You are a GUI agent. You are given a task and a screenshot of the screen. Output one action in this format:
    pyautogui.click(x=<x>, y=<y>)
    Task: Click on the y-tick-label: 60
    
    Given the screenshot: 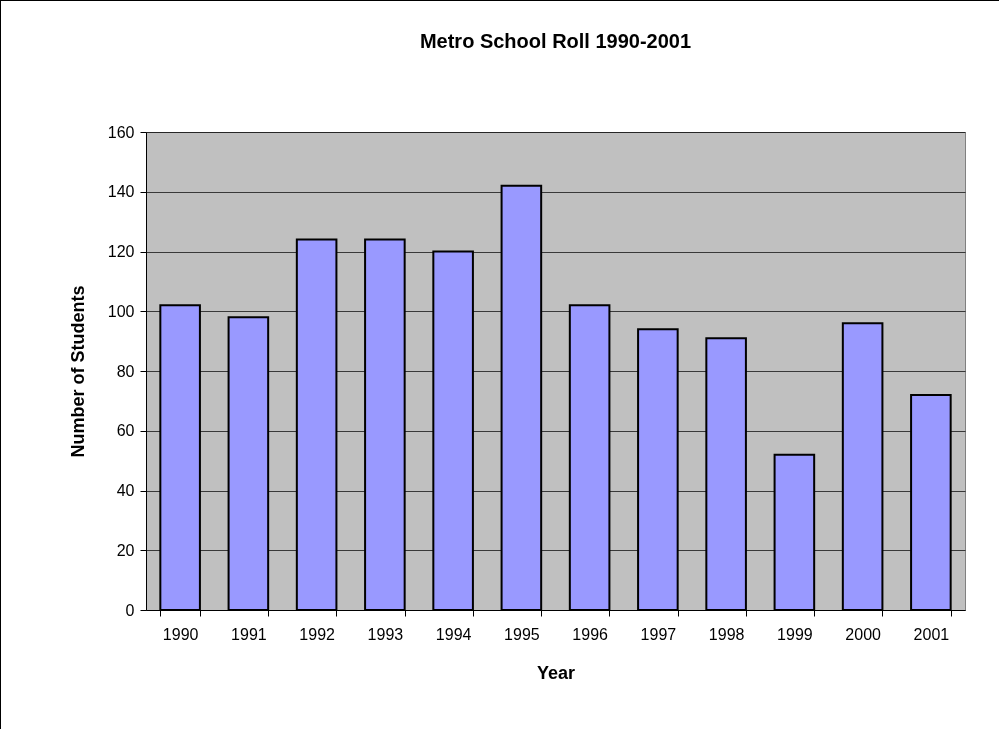 What is the action you would take?
    pyautogui.click(x=125, y=431)
    